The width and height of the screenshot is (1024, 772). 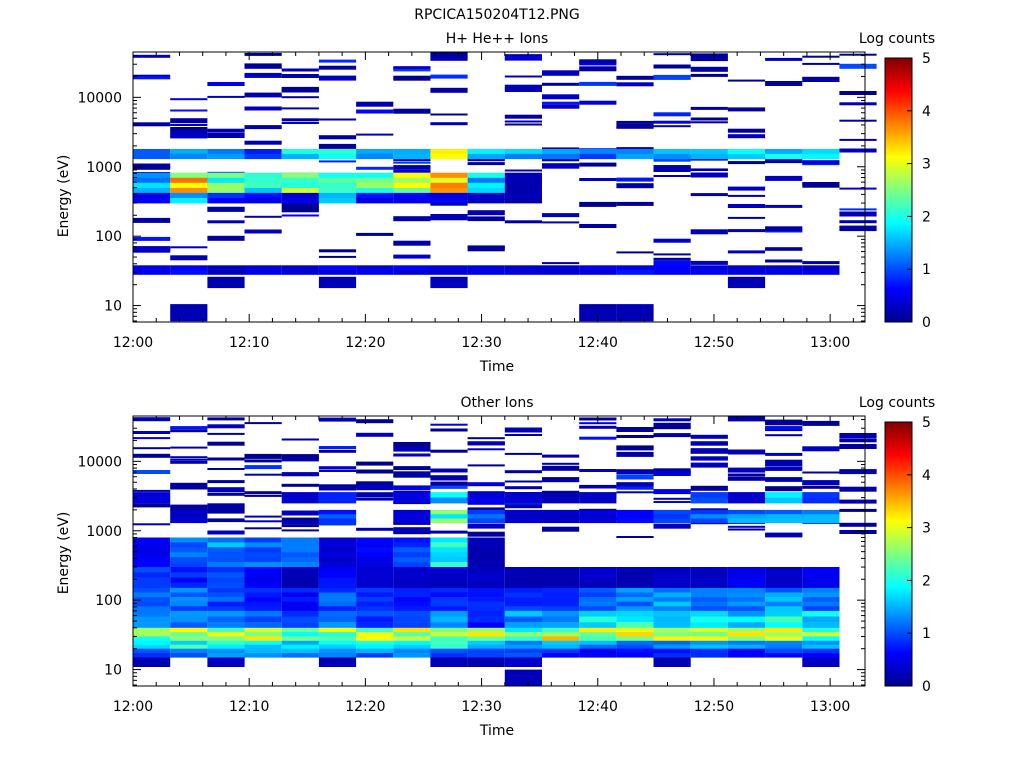 I want to click on x-tick-label: 13:00, so click(x=830, y=343).